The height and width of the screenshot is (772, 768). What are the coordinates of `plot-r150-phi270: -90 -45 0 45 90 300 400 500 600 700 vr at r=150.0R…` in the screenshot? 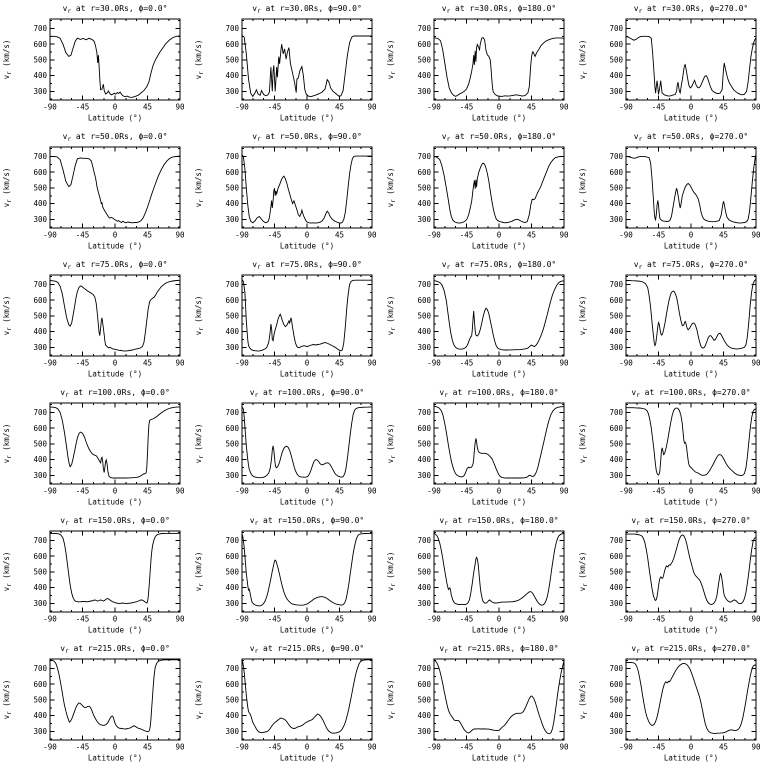 It's located at (672, 576).